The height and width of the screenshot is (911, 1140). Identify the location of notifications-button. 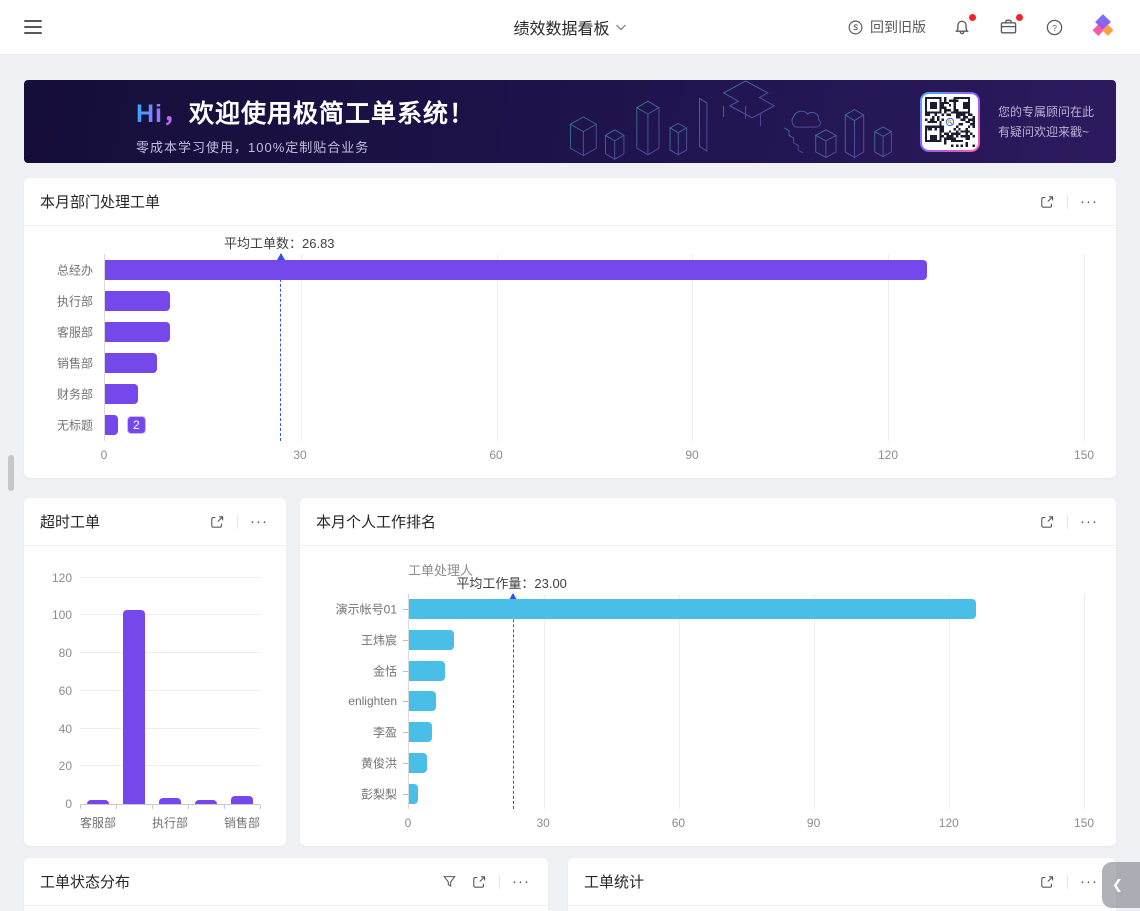
(964, 25).